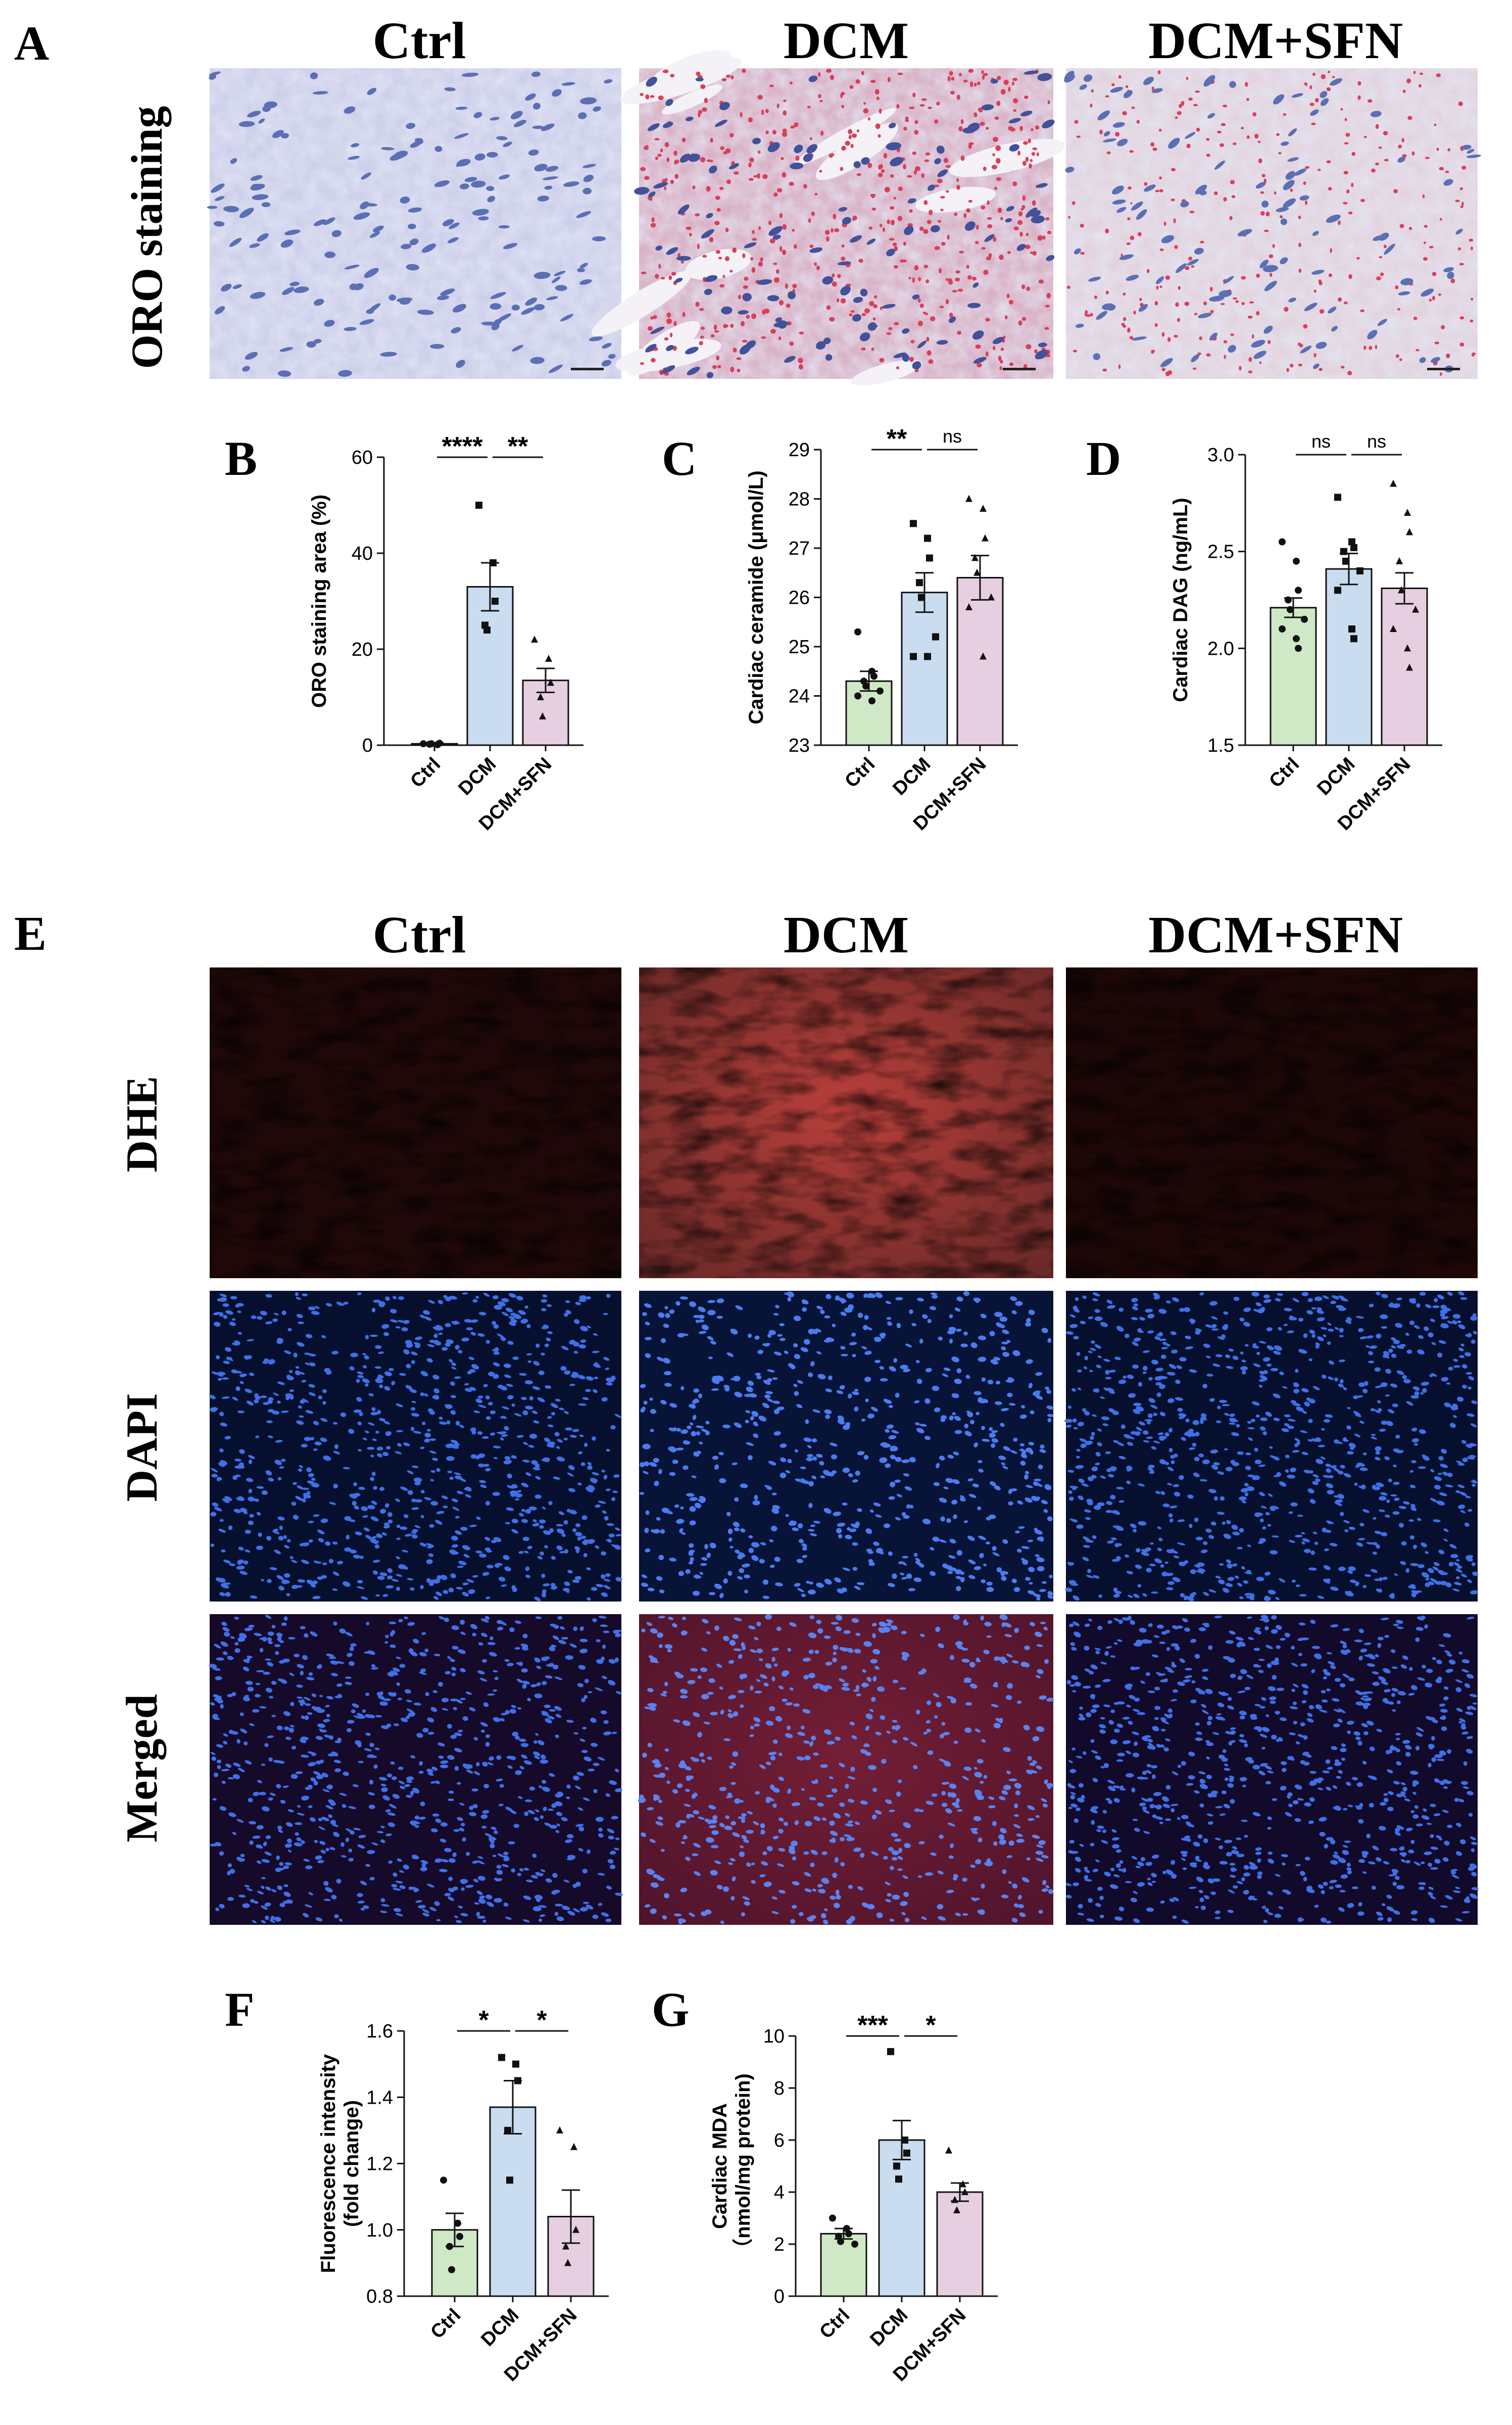  I want to click on merged-image-dcm, so click(846, 1769).